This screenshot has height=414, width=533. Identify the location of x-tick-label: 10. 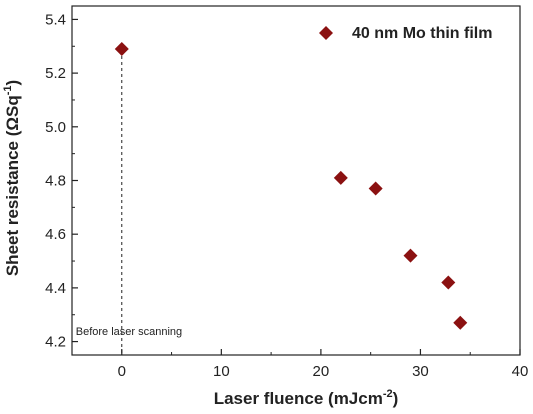
(221, 371).